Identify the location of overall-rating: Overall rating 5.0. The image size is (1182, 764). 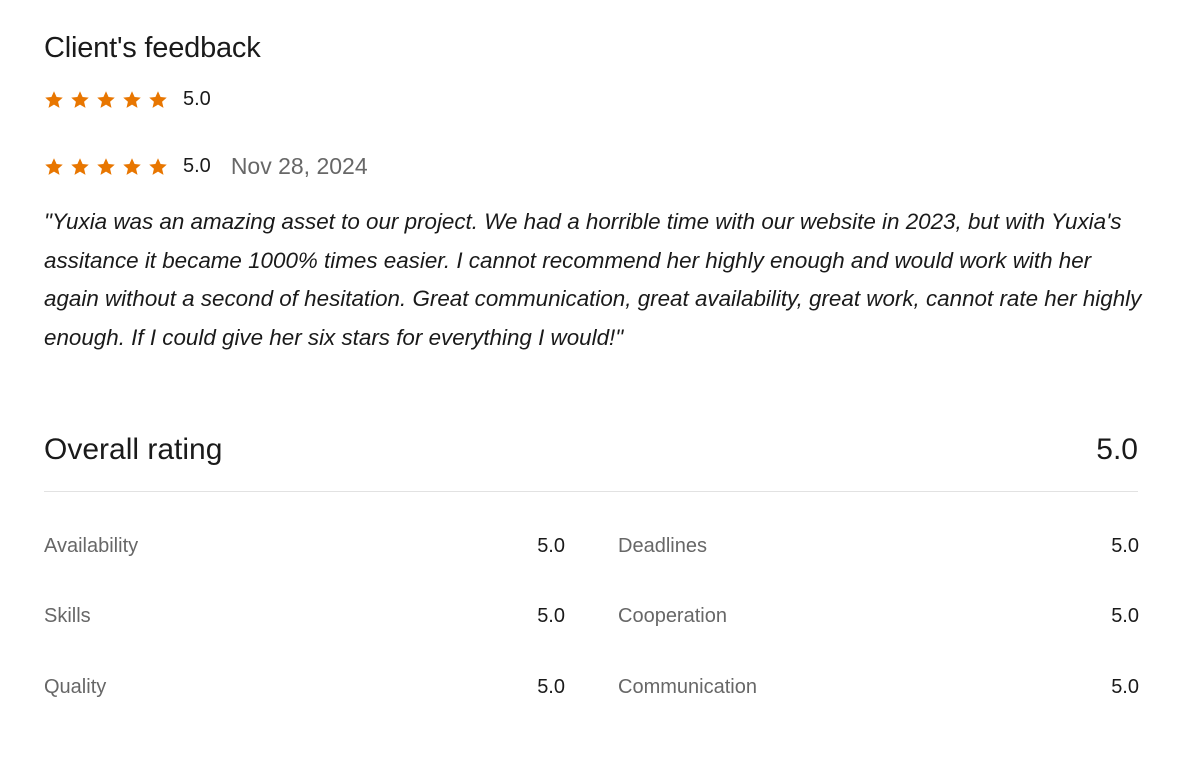
(591, 450).